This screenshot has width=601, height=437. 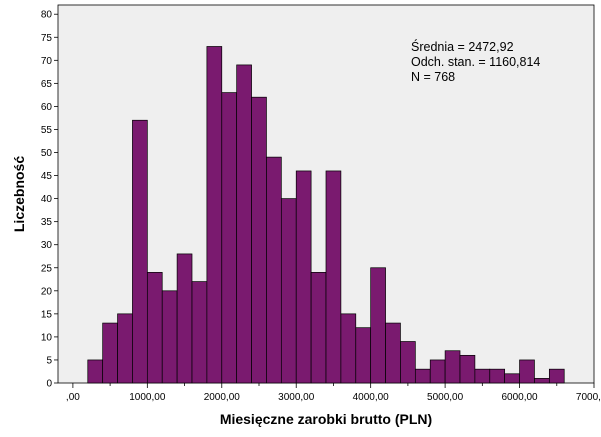 What do you see at coordinates (371, 397) in the screenshot?
I see `x-tick-label: 4000,00` at bounding box center [371, 397].